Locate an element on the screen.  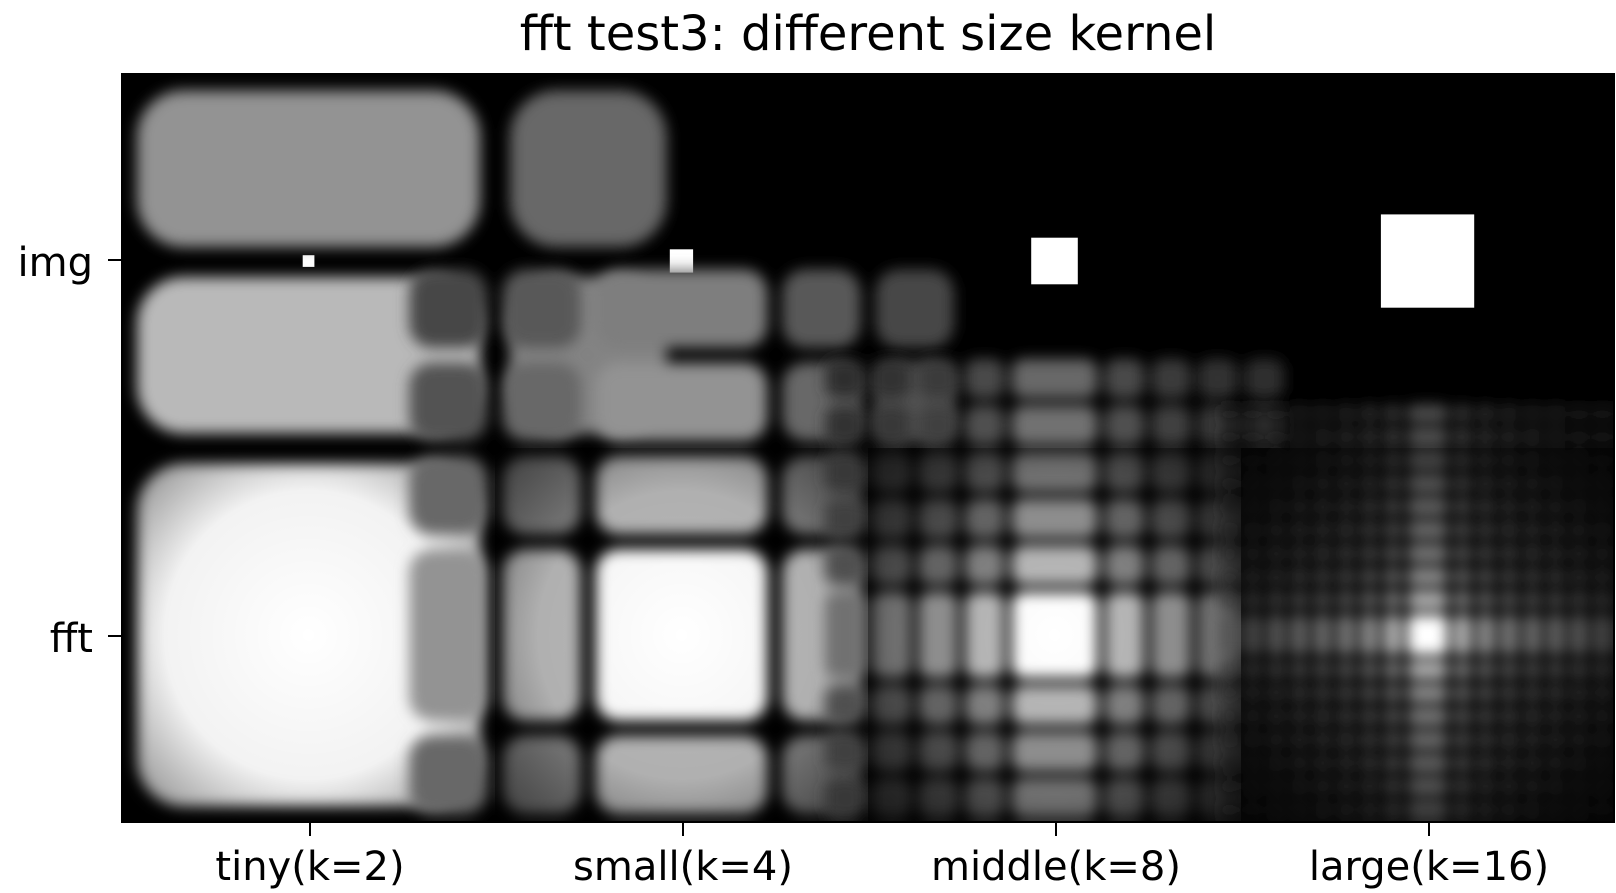
y-tick-label-img: img is located at coordinates (55, 263).